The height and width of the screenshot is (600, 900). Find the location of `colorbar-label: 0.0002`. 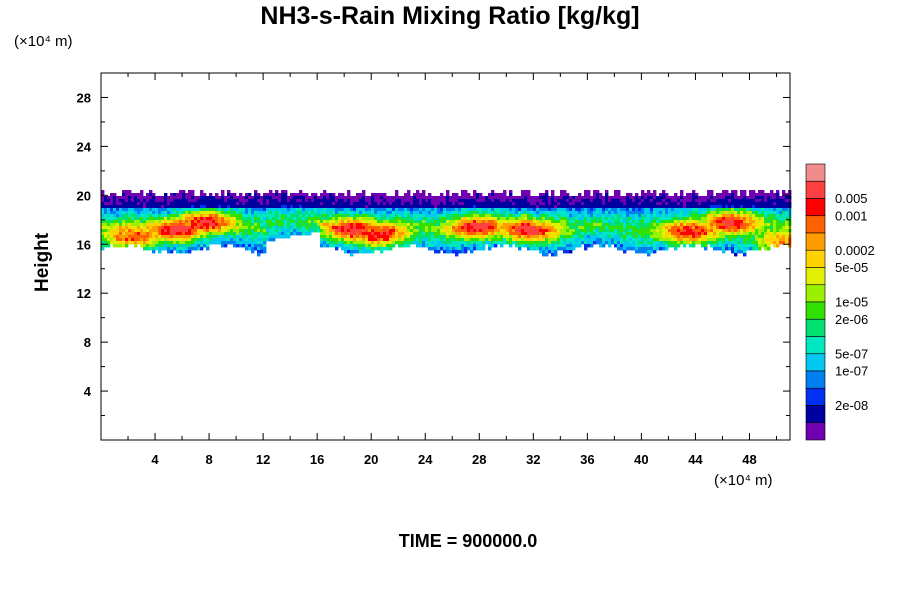

colorbar-label: 0.0002 is located at coordinates (855, 250).